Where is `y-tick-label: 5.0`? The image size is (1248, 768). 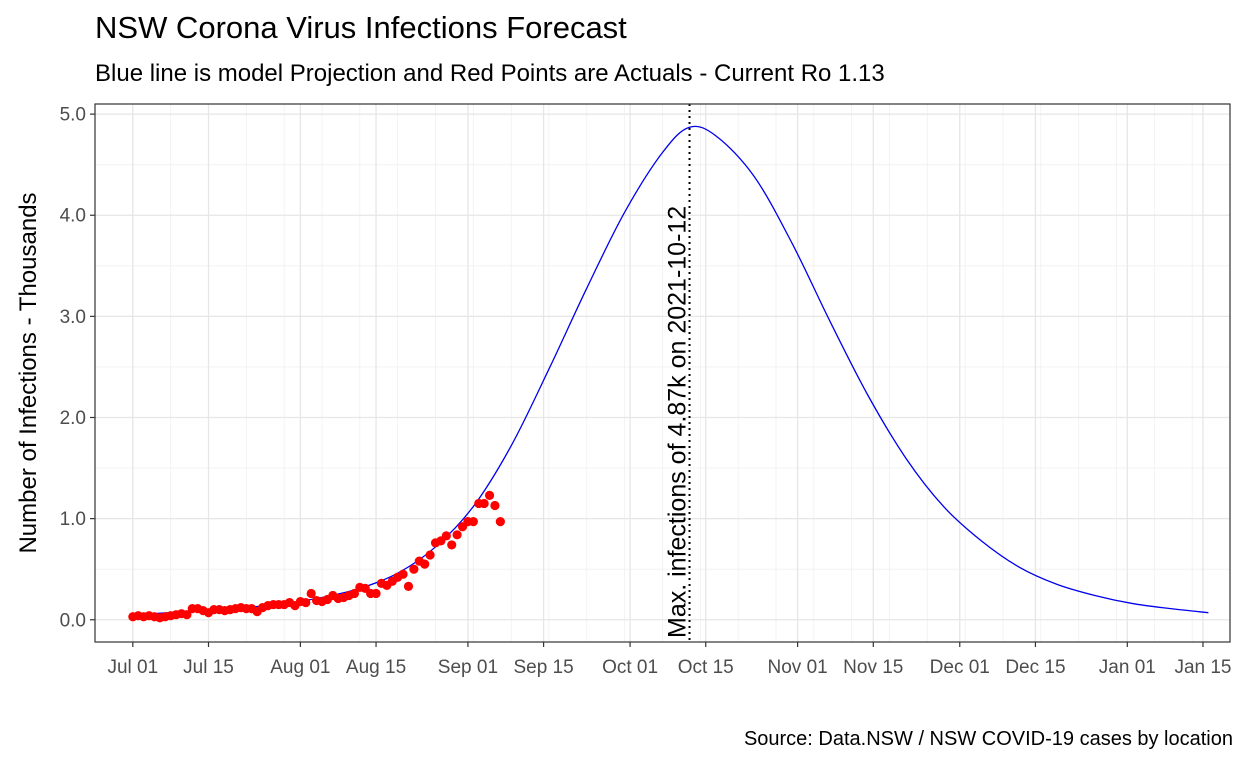 y-tick-label: 5.0 is located at coordinates (73, 115).